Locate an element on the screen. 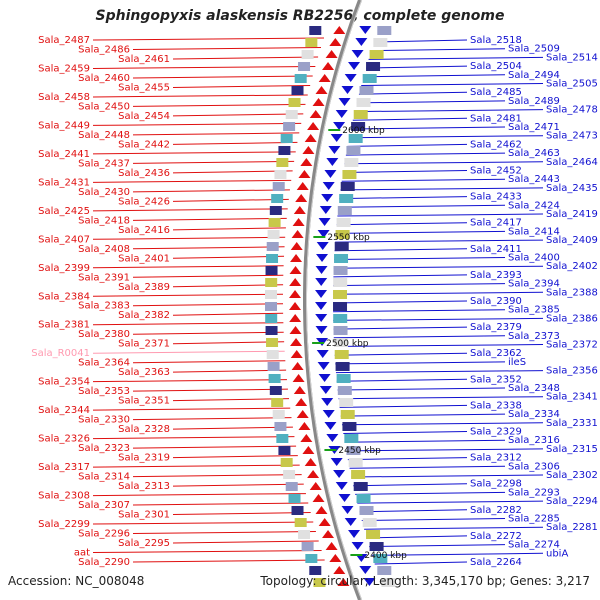 The image size is (600, 600). gene-label-left: Sala_2425 is located at coordinates (64, 211).